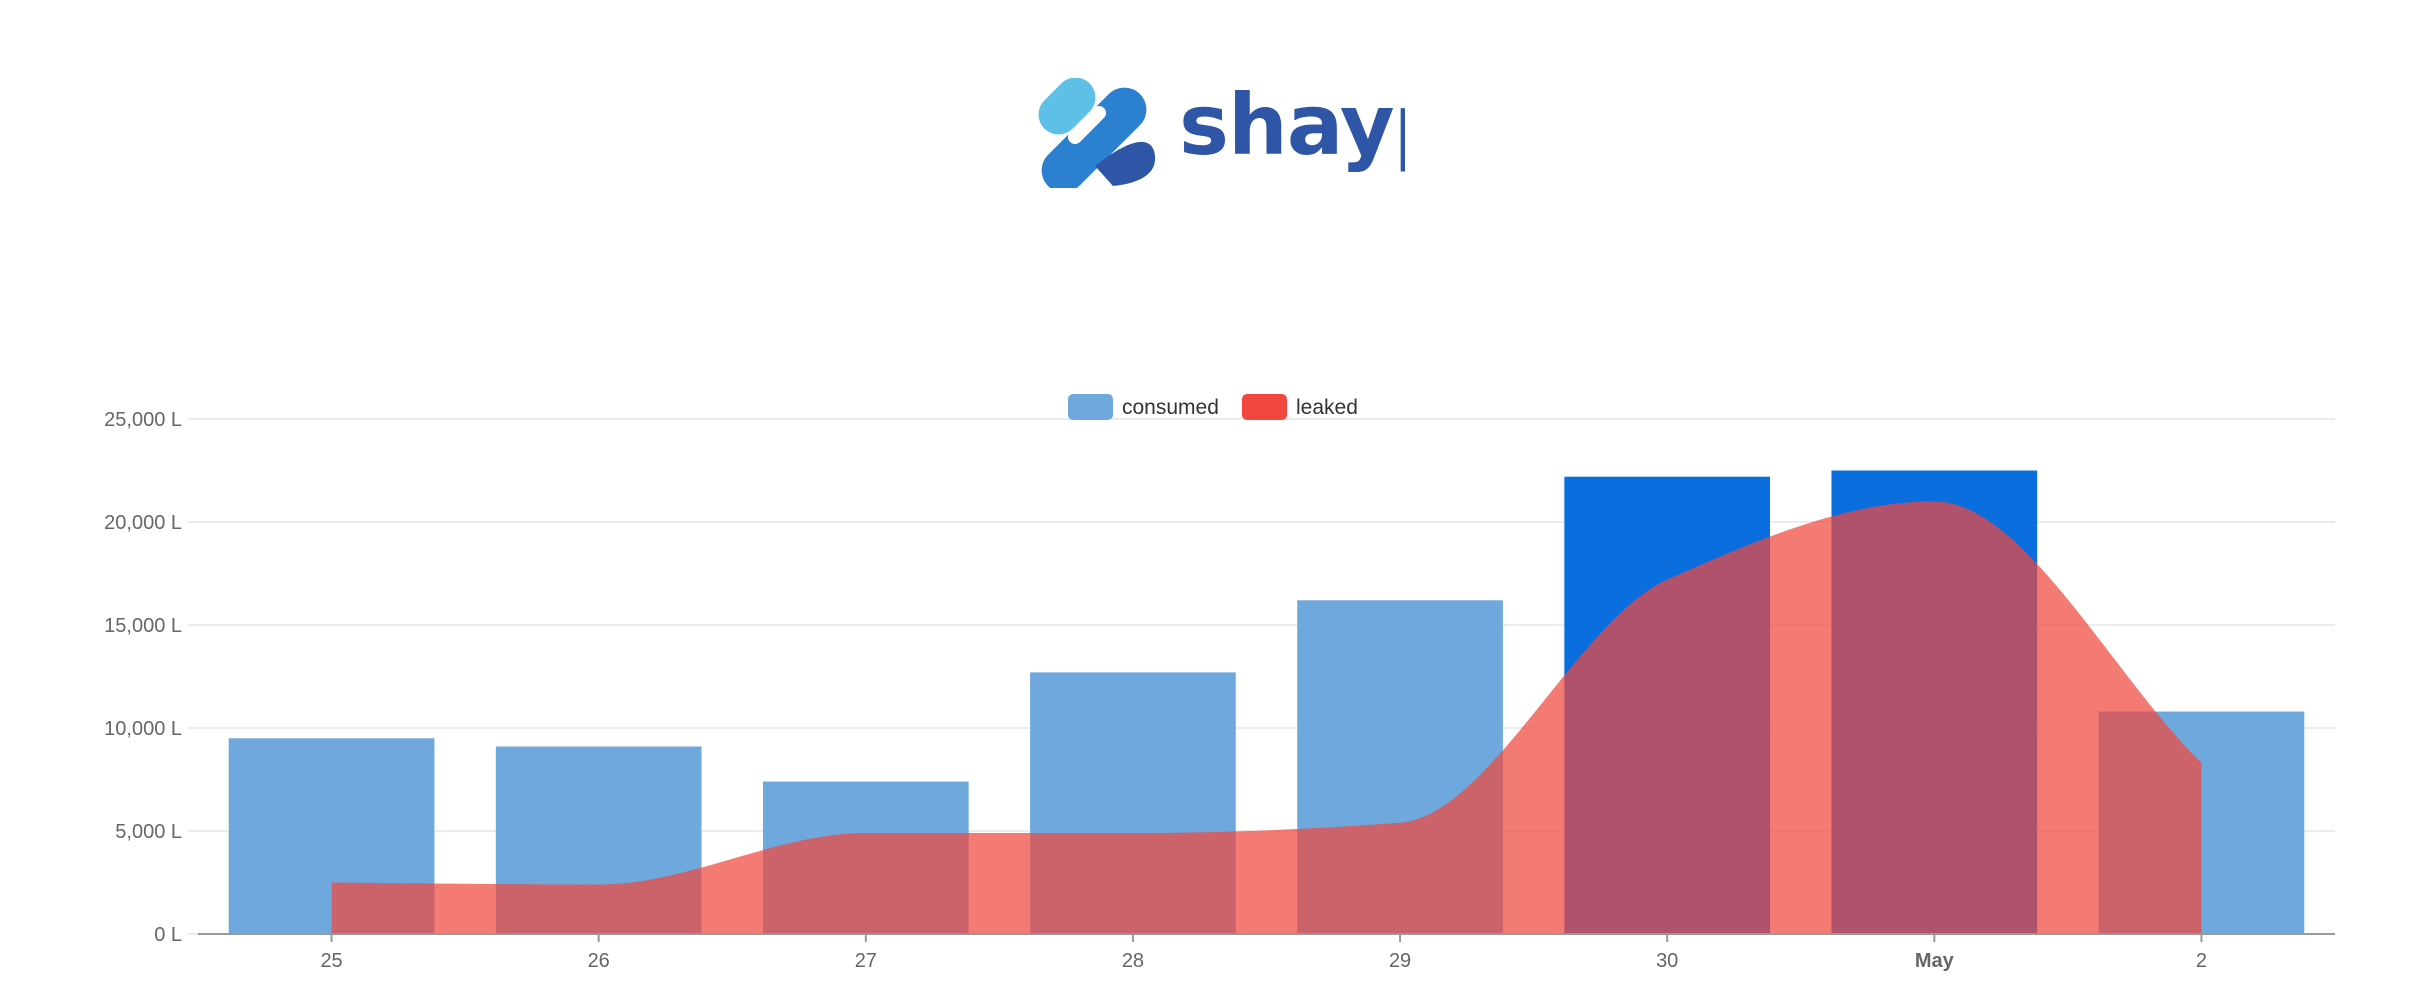 The width and height of the screenshot is (2421, 998). Describe the element at coordinates (1264, 407) in the screenshot. I see `legend-swatch-leaked` at that location.